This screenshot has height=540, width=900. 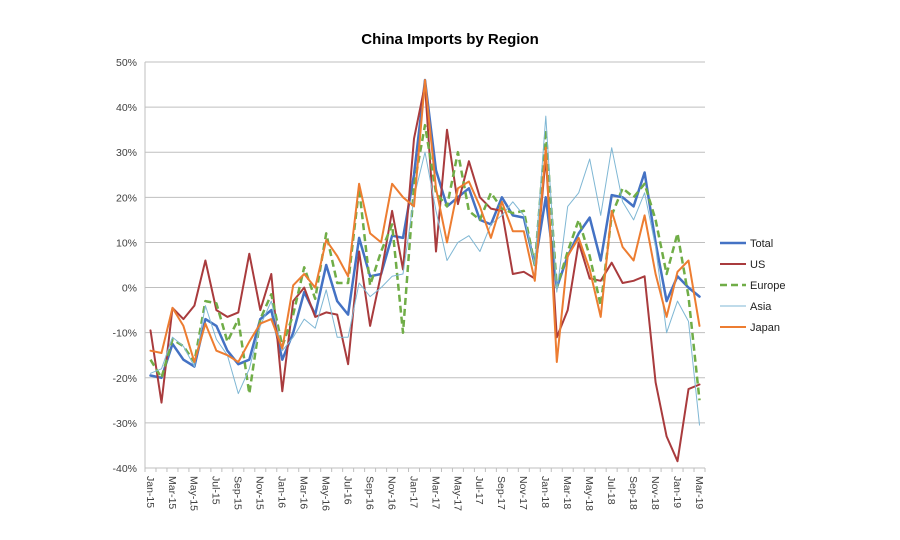 What do you see at coordinates (655, 493) in the screenshot?
I see `x-tick-label: Nov-18` at bounding box center [655, 493].